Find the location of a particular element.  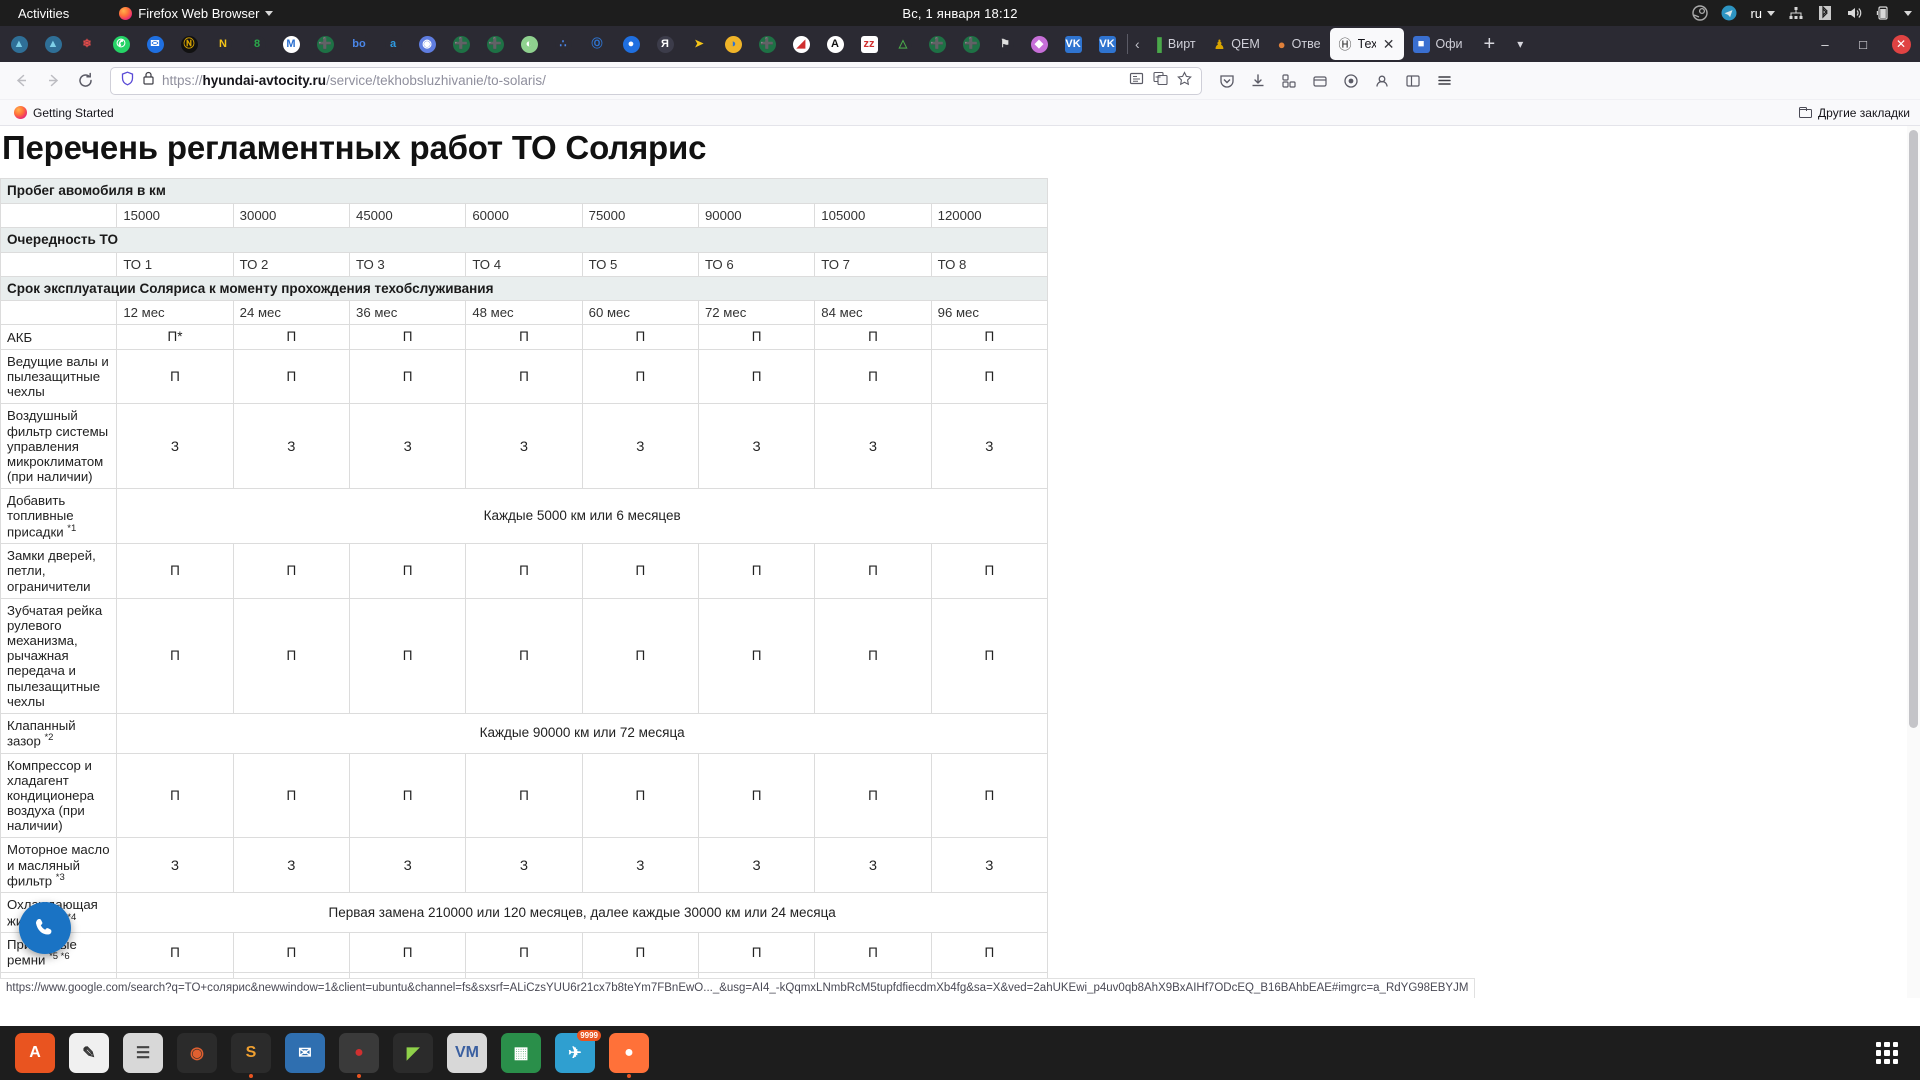

bookmark-star-icon is located at coordinates (1184, 80).